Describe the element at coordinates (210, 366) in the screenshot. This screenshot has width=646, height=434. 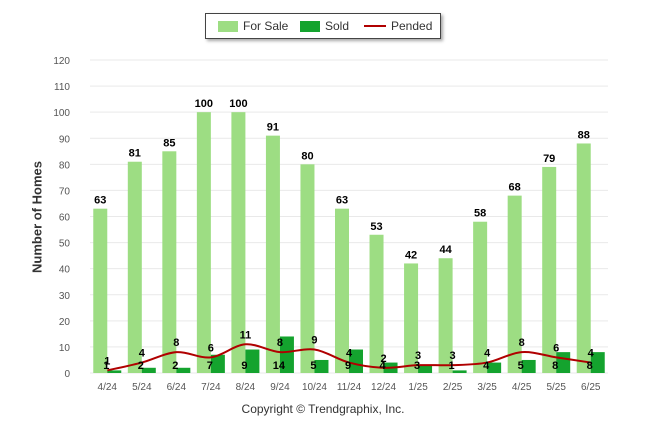
I see `sold-data-label: 7` at that location.